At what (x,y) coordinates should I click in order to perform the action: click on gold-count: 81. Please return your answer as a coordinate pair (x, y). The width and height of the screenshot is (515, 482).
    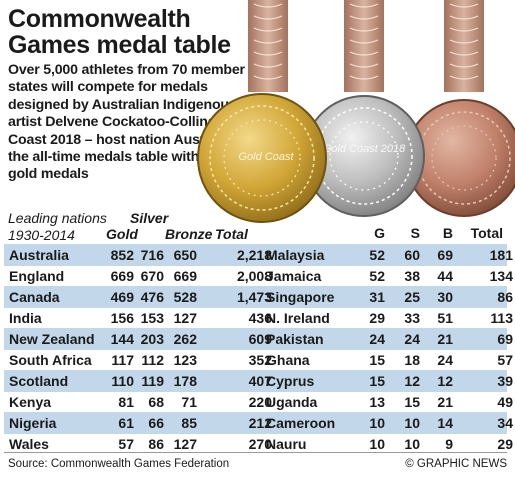
    Looking at the image, I should click on (126, 402).